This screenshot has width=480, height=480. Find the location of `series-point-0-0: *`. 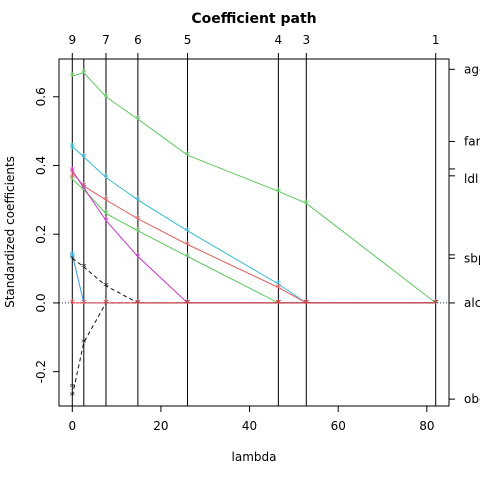

series-point-0-0: * is located at coordinates (73, 76).